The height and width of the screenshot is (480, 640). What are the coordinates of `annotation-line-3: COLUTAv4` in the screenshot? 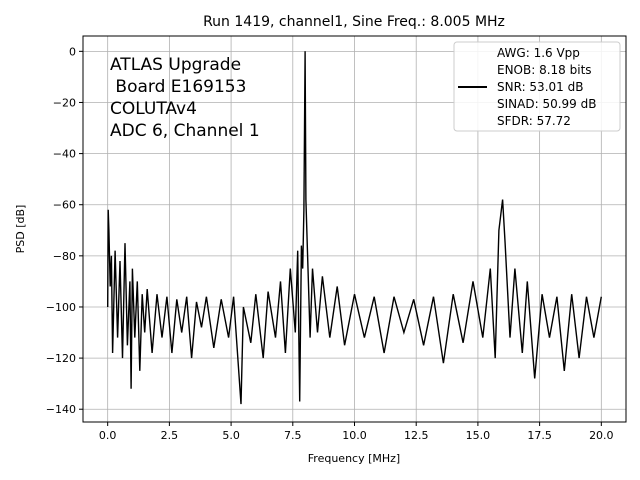 It's located at (153, 109).